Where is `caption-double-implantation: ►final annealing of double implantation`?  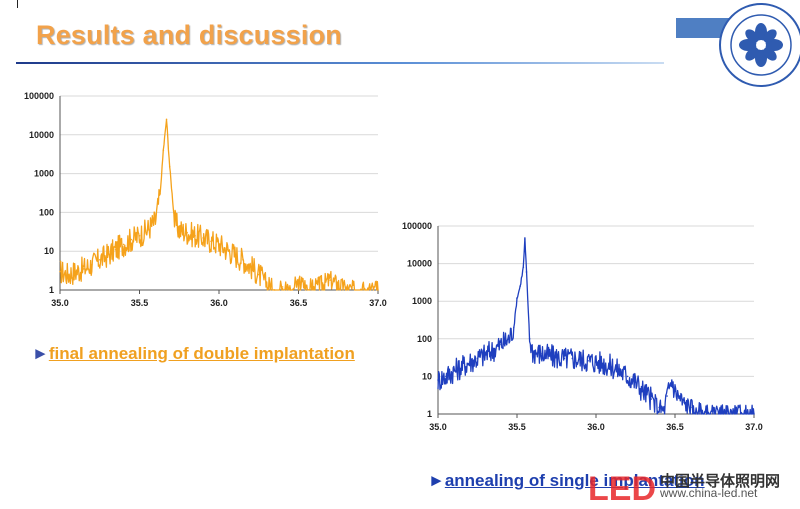 caption-double-implantation: ►final annealing of double implantation is located at coordinates (193, 354).